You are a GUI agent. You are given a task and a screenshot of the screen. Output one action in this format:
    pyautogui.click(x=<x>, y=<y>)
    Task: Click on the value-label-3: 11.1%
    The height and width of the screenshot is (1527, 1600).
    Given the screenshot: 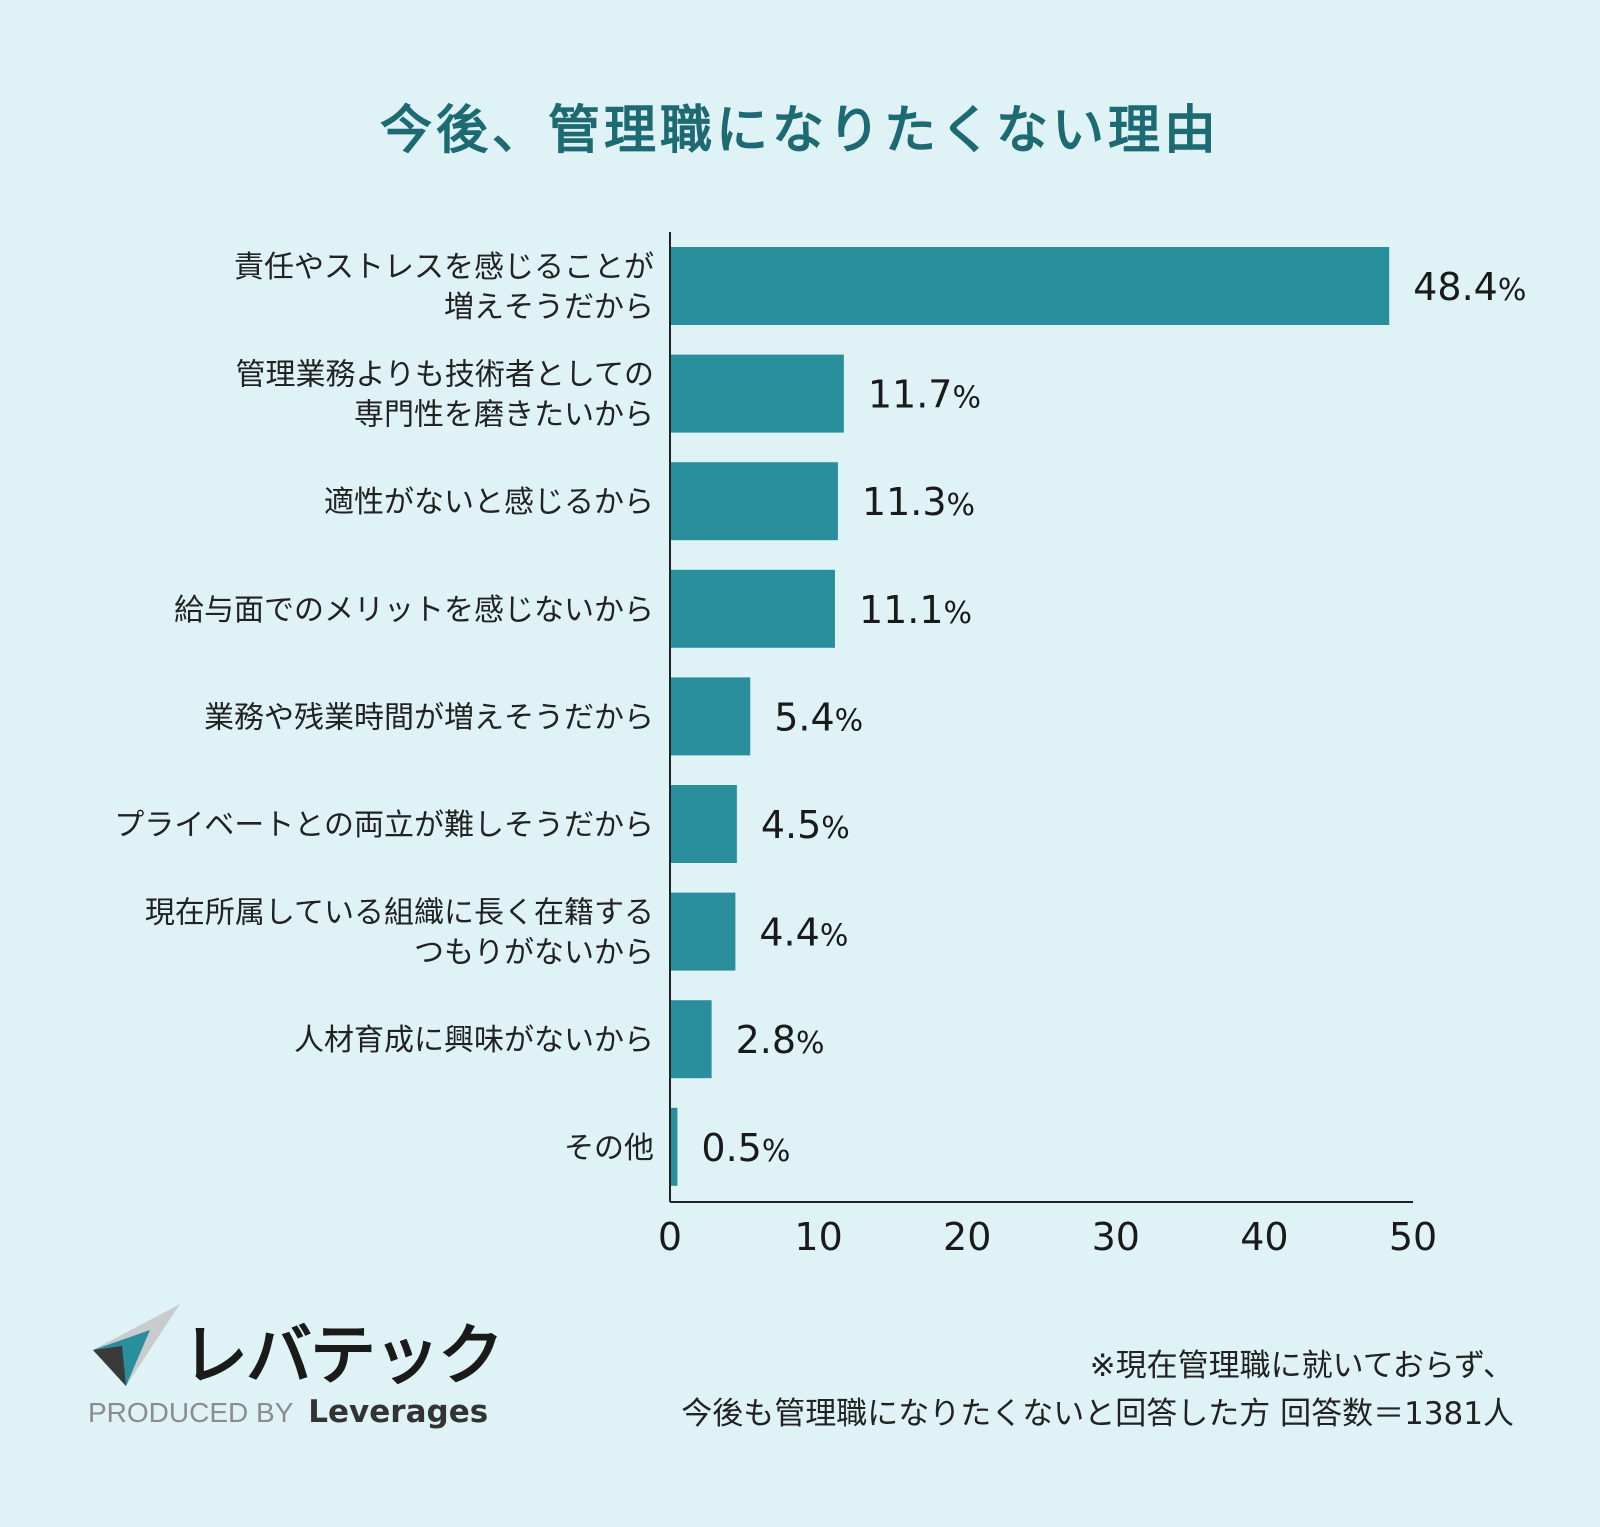 What is the action you would take?
    pyautogui.click(x=915, y=610)
    